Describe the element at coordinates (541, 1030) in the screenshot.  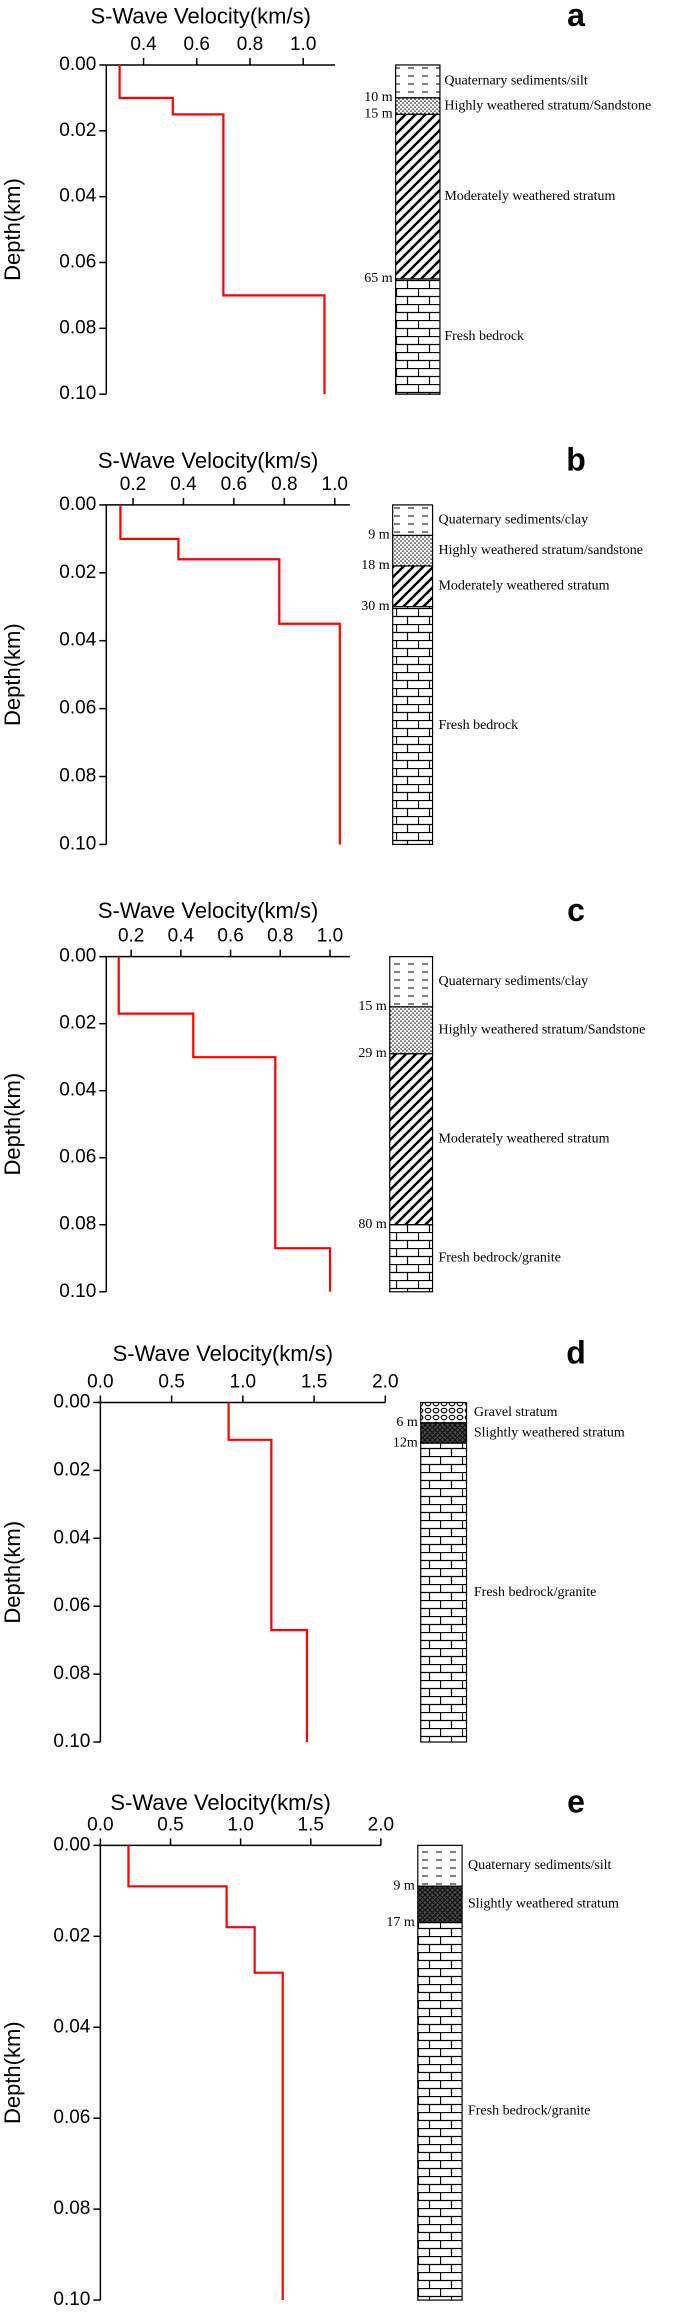
I see `stratum-label: Highly weathered stratum/Sandstone` at that location.